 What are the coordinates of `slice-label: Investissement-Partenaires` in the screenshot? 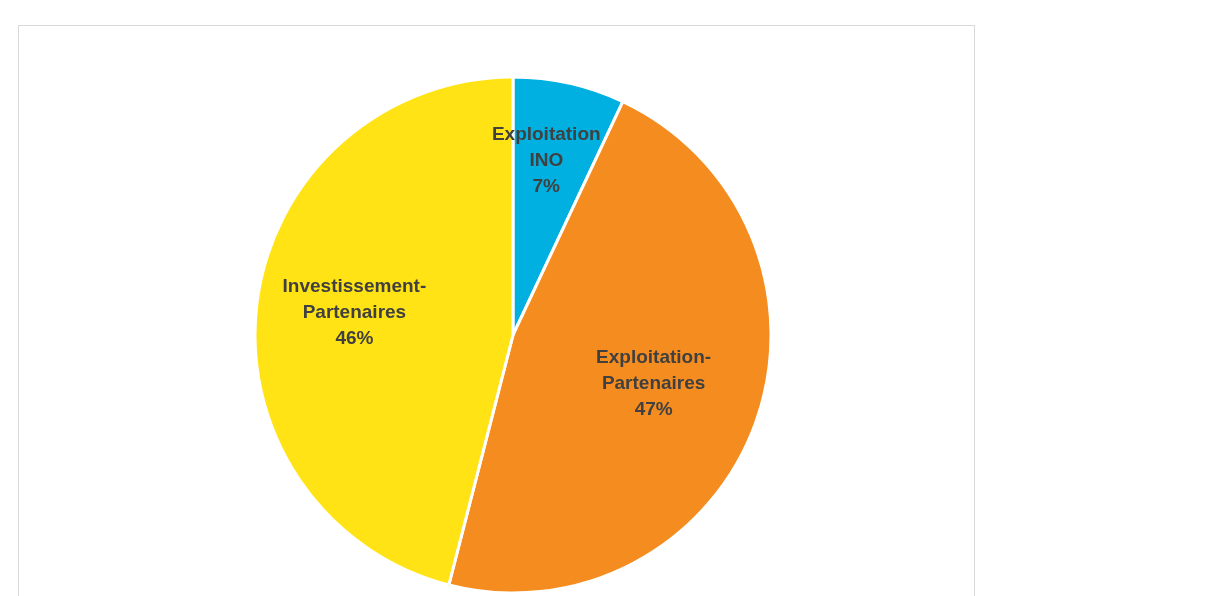 It's located at (354, 298).